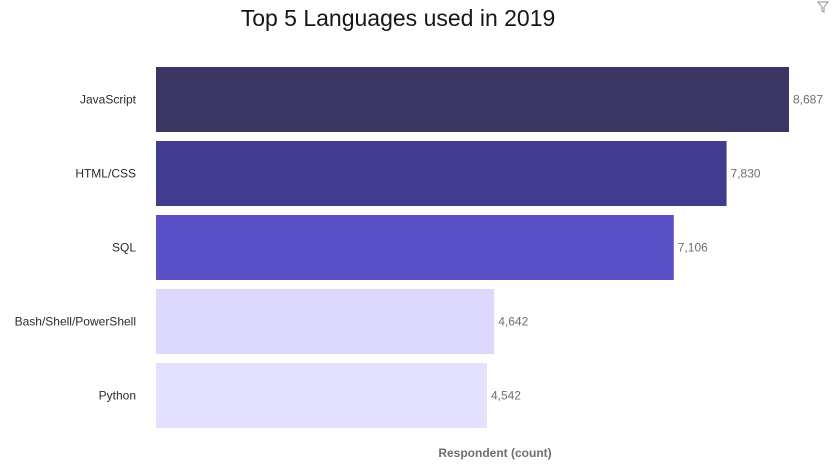 The image size is (832, 468). I want to click on category-label: Bash/Shell/PowerShell, so click(75, 322).